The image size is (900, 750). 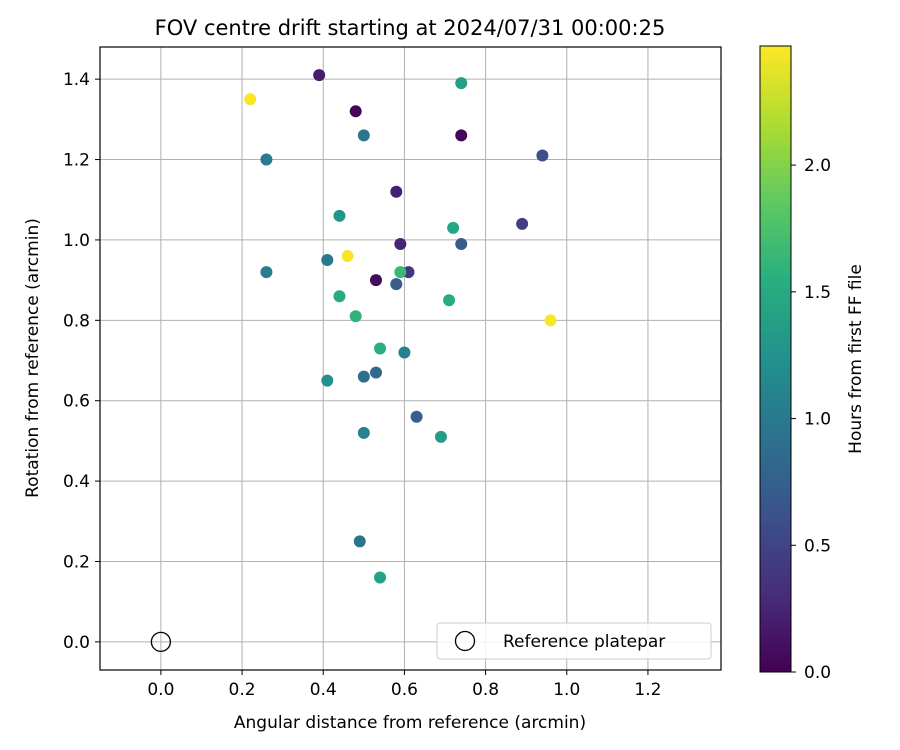 What do you see at coordinates (584, 642) in the screenshot?
I see `legend-label: Reference platepar` at bounding box center [584, 642].